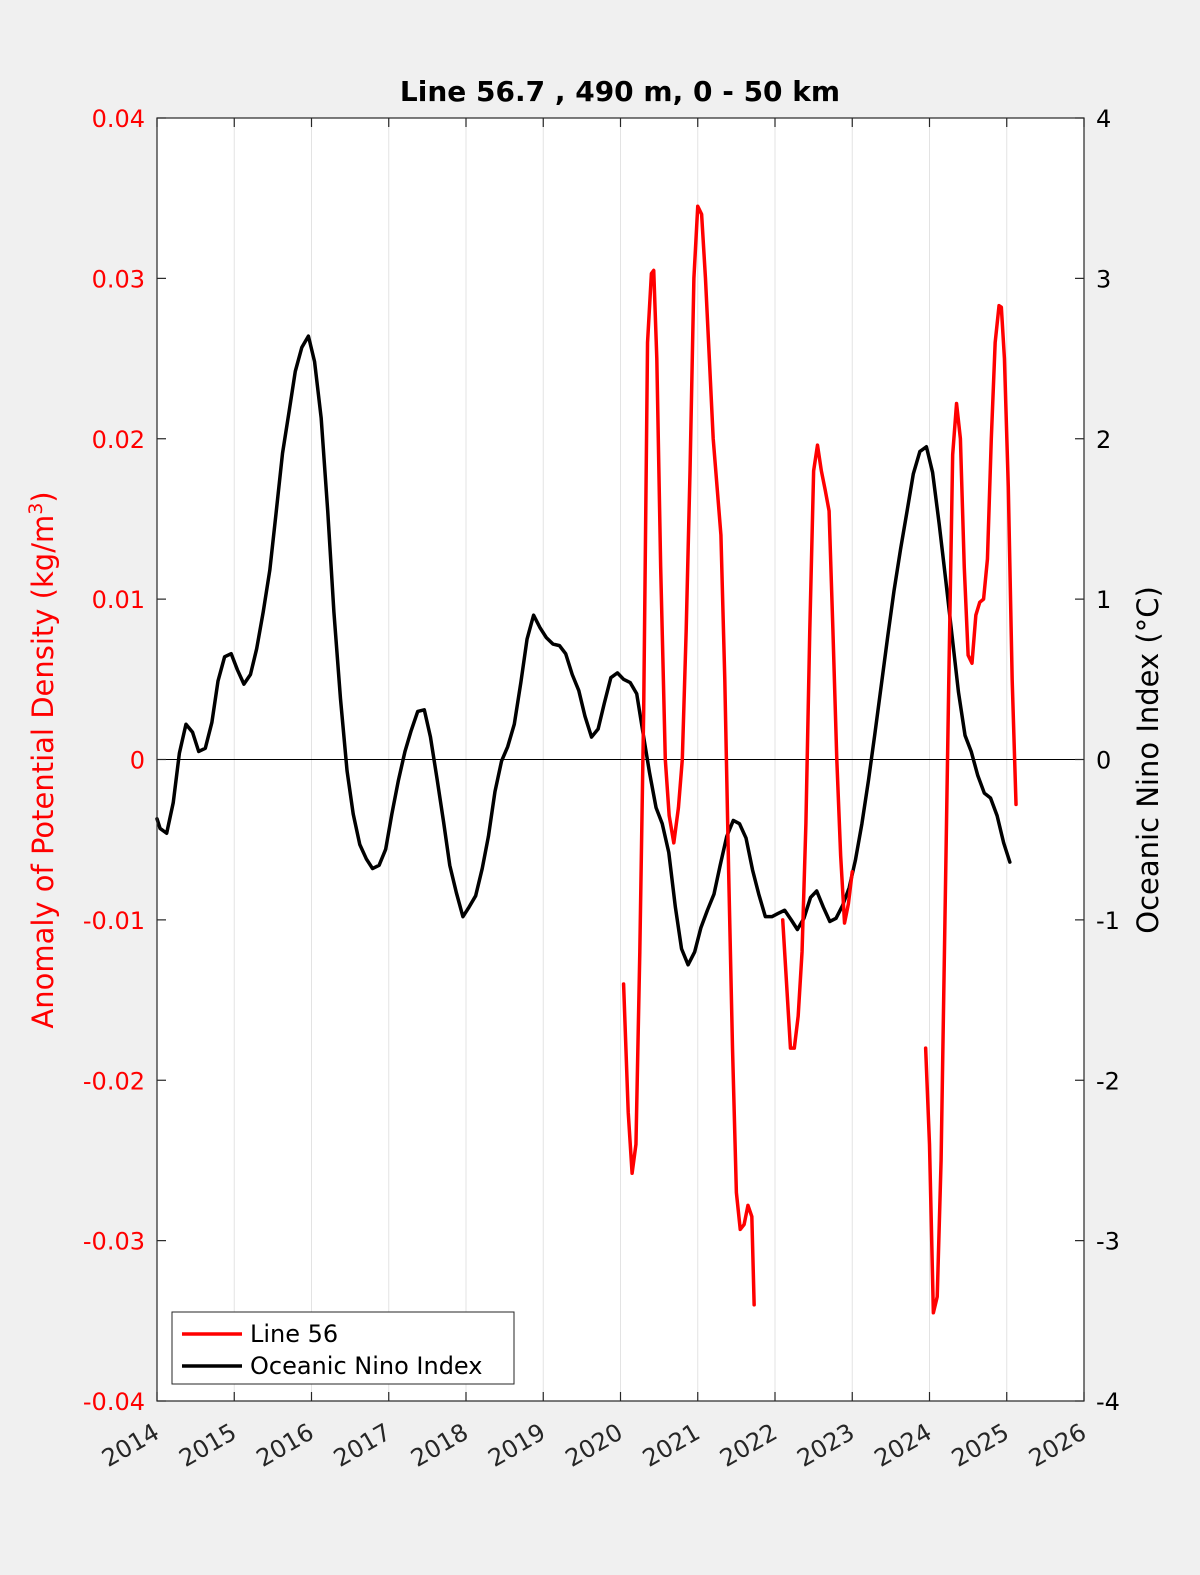  Describe the element at coordinates (114, 1402) in the screenshot. I see `y-left-tick-label: -0.04` at that location.